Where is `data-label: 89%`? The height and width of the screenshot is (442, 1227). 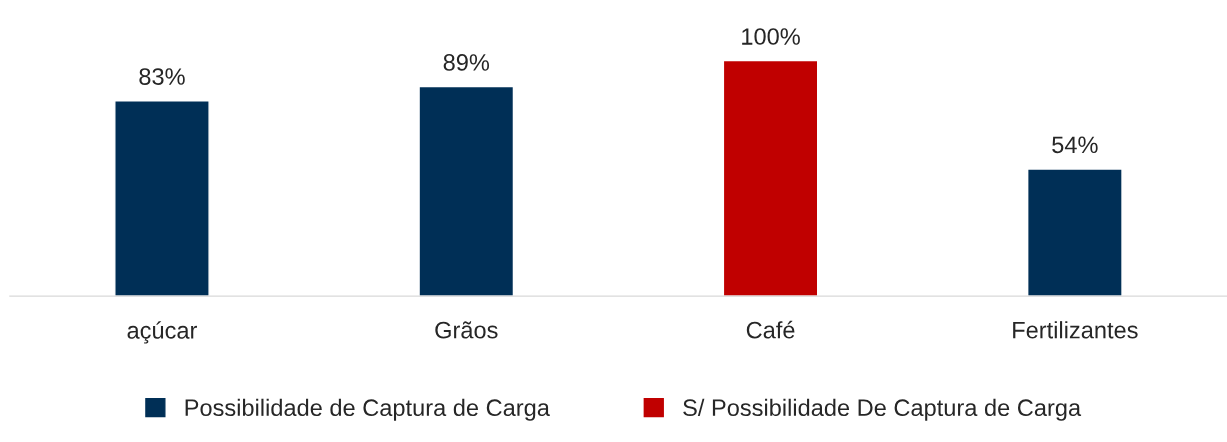 data-label: 89% is located at coordinates (466, 62).